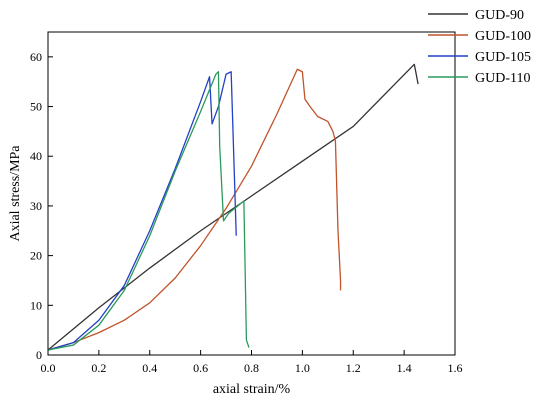 The image size is (550, 403). What do you see at coordinates (36, 256) in the screenshot?
I see `y-tick-label: 20` at bounding box center [36, 256].